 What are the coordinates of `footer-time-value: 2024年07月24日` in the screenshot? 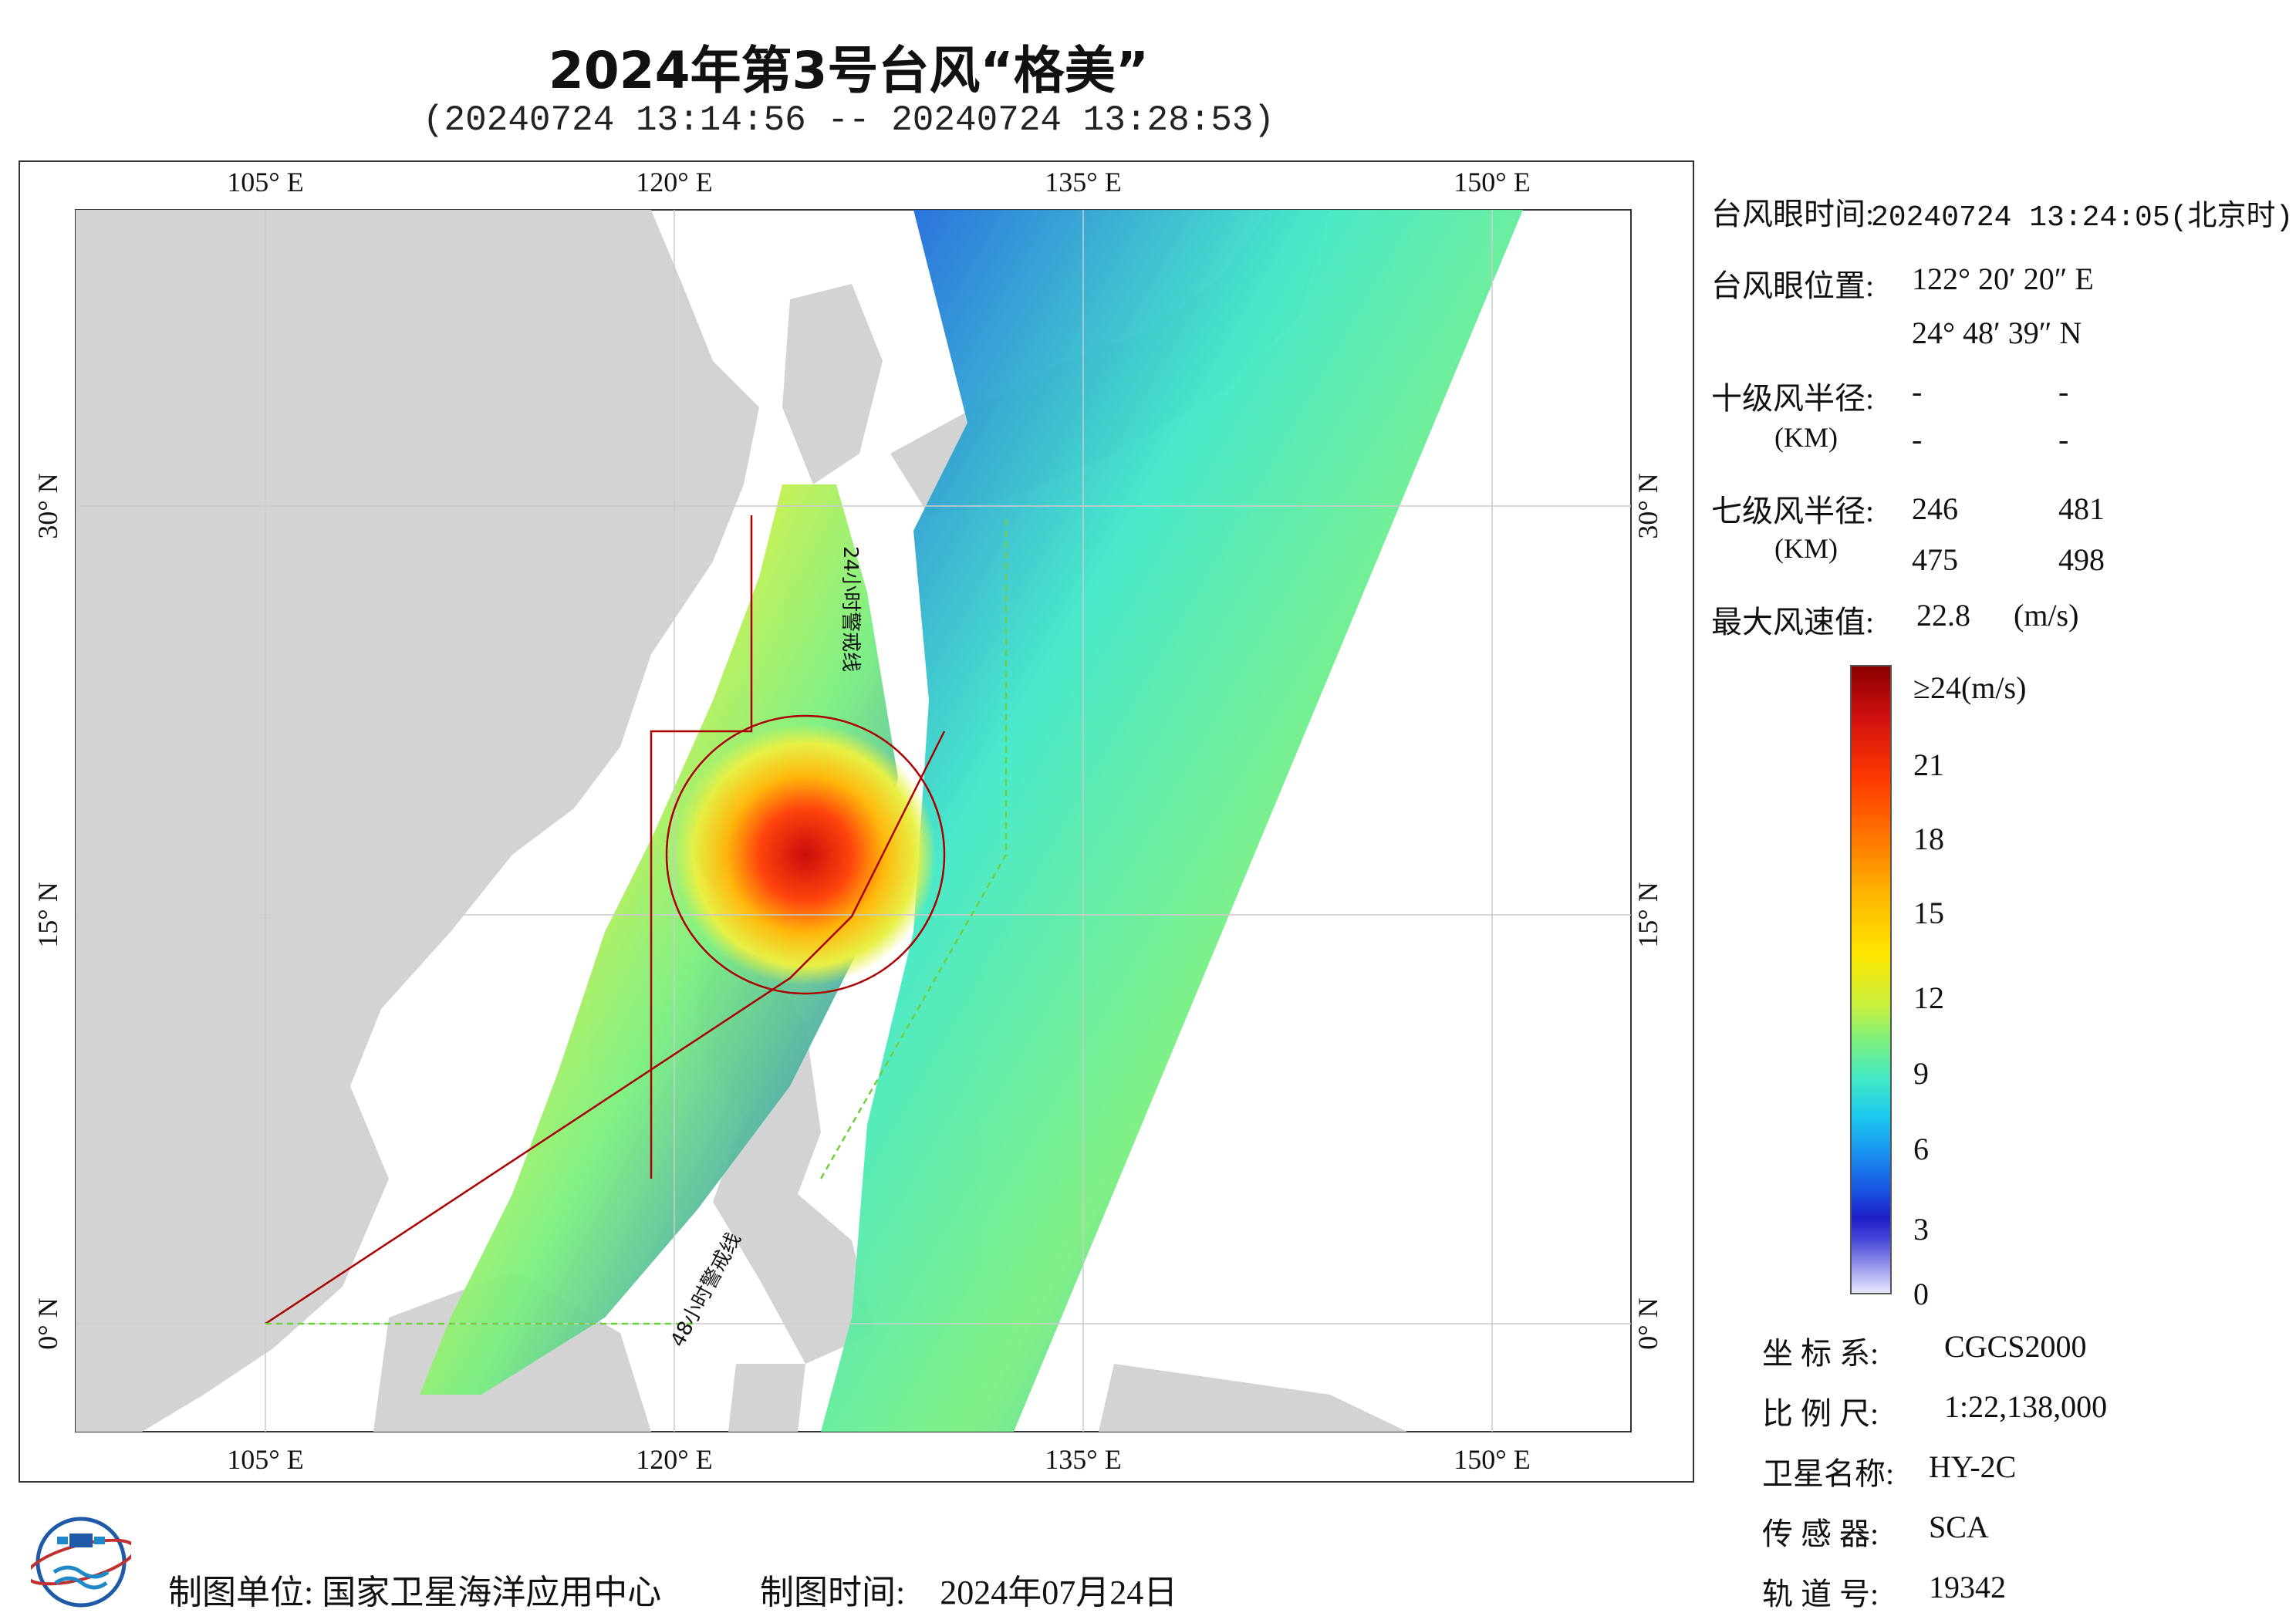 It's located at (1059, 1592).